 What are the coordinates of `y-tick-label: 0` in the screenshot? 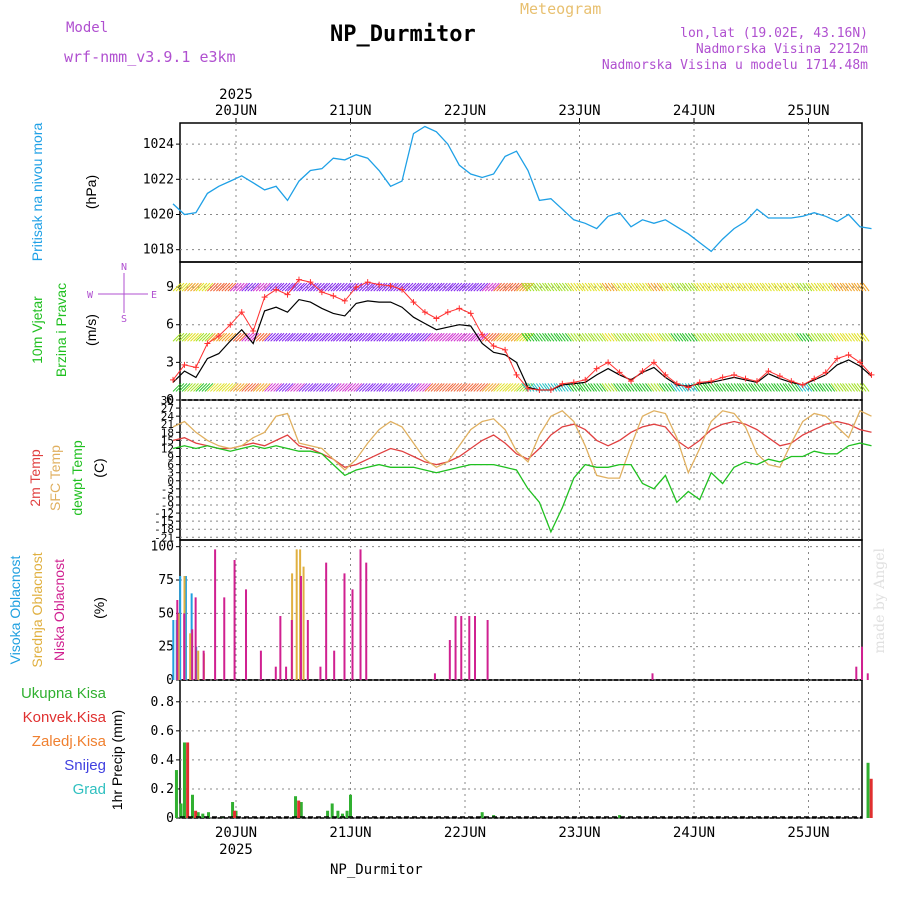 It's located at (170, 481).